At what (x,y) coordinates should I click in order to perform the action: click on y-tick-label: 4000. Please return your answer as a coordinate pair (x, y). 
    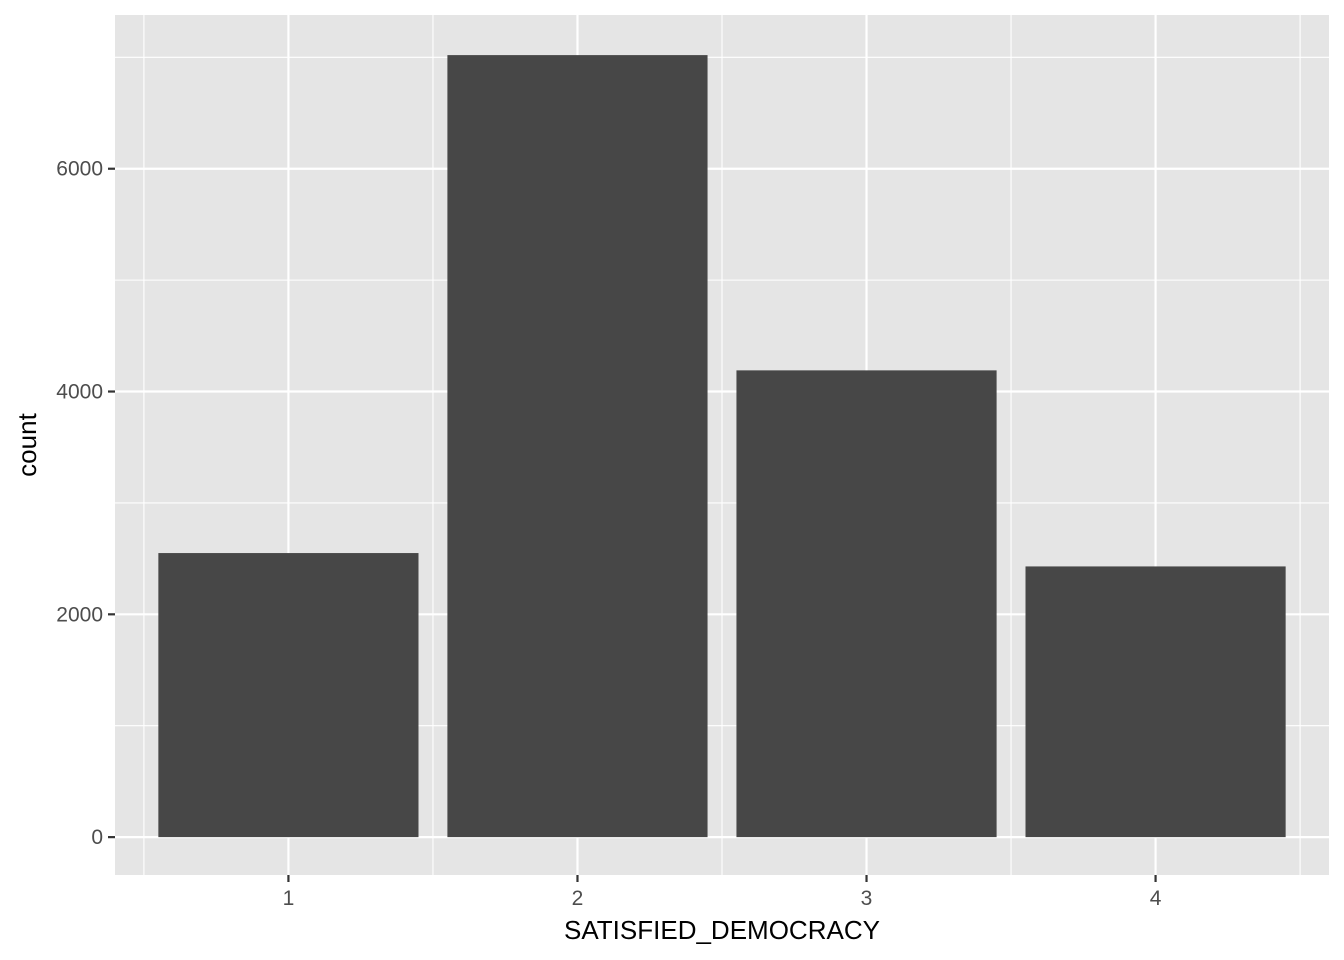
    Looking at the image, I should click on (79, 392).